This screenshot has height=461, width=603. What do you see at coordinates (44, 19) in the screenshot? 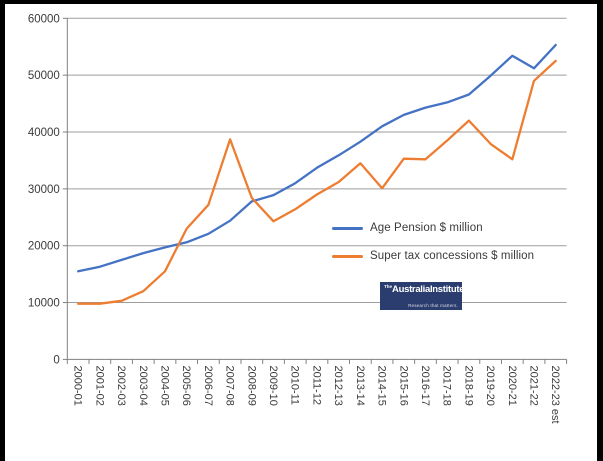
I see `y-axis-tick-label: 60000` at bounding box center [44, 19].